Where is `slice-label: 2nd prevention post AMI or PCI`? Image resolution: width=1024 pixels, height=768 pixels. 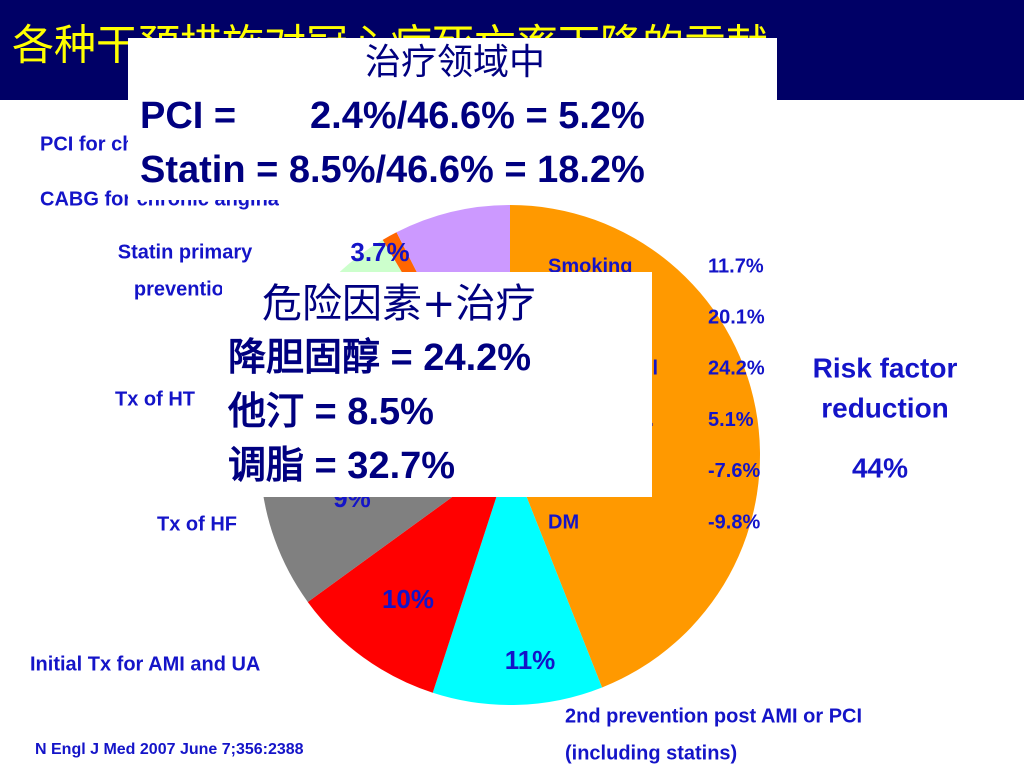
slice-label: 2nd prevention post AMI or PCI is located at coordinates (713, 716).